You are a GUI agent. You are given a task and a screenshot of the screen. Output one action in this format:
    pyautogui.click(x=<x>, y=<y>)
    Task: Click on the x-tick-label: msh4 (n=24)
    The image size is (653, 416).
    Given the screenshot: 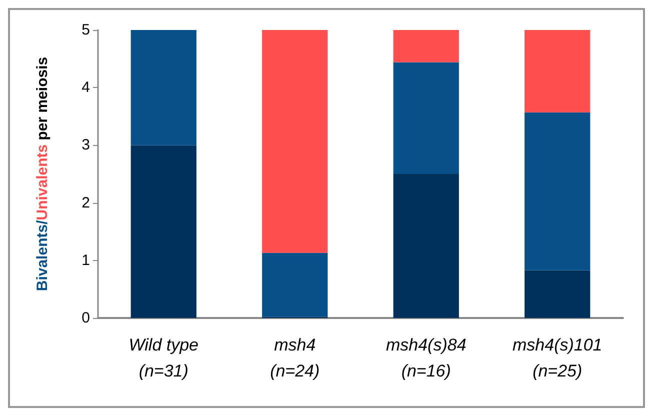 What is the action you would take?
    pyautogui.click(x=295, y=358)
    